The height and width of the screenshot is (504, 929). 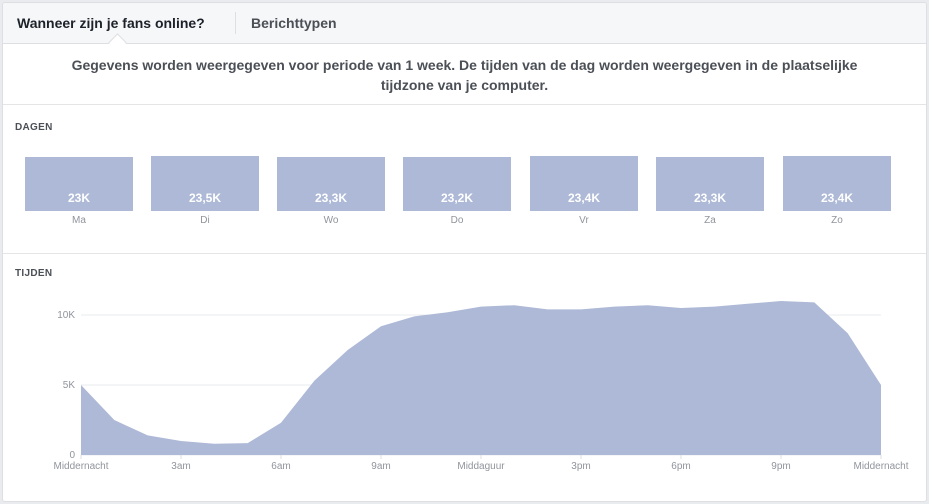 I want to click on day-label: Di, so click(x=205, y=220).